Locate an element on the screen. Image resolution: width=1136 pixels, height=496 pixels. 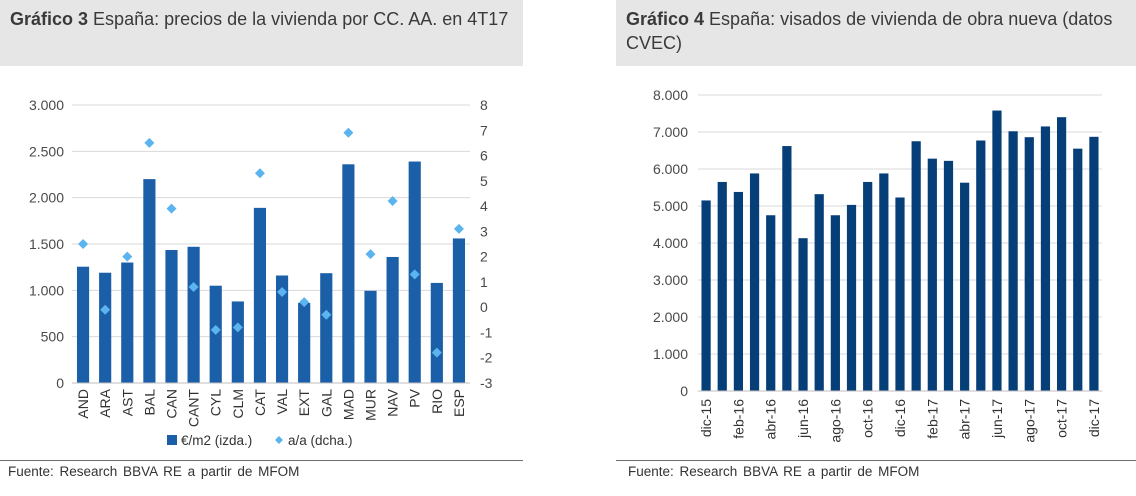
y-tick-label: 3.000 is located at coordinates (46, 105).